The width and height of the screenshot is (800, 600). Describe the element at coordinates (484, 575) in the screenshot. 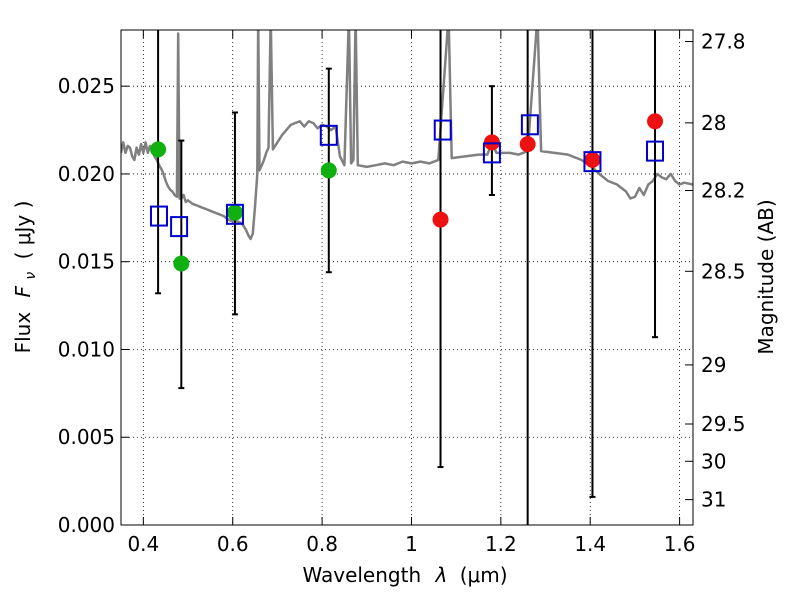

I see `x-axis-label-unit: (μm)` at that location.